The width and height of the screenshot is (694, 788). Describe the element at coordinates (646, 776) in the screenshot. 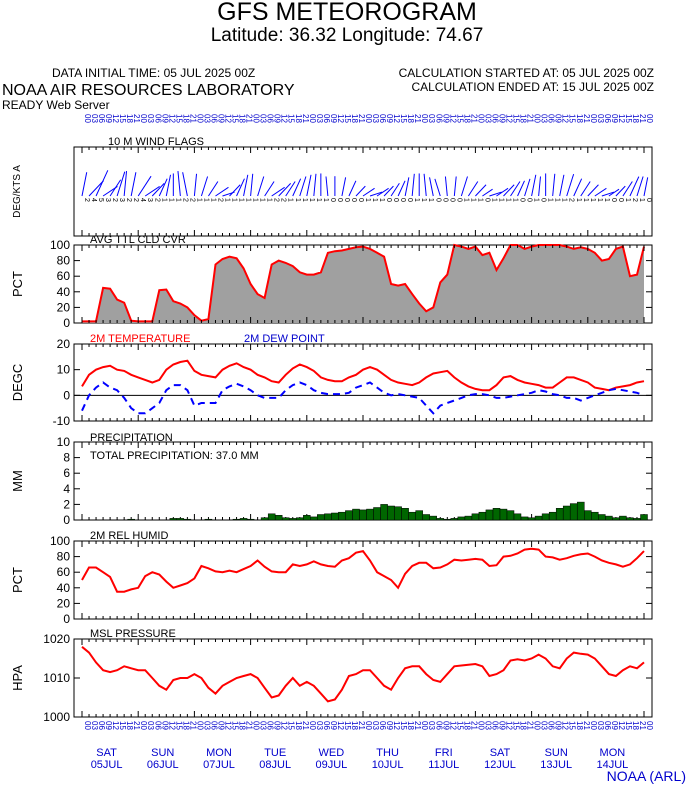

I see `footer-credit: NOAA (ARL)` at that location.